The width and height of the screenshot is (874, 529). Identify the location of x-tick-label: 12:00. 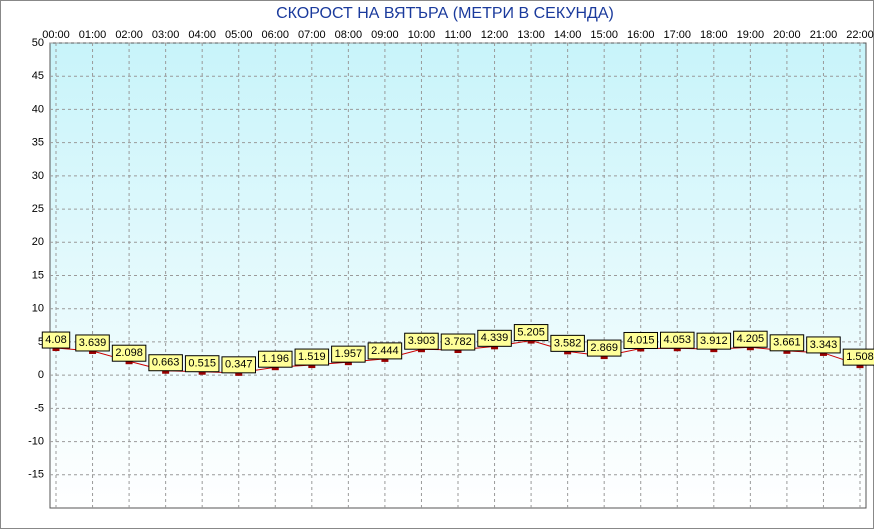
(495, 35).